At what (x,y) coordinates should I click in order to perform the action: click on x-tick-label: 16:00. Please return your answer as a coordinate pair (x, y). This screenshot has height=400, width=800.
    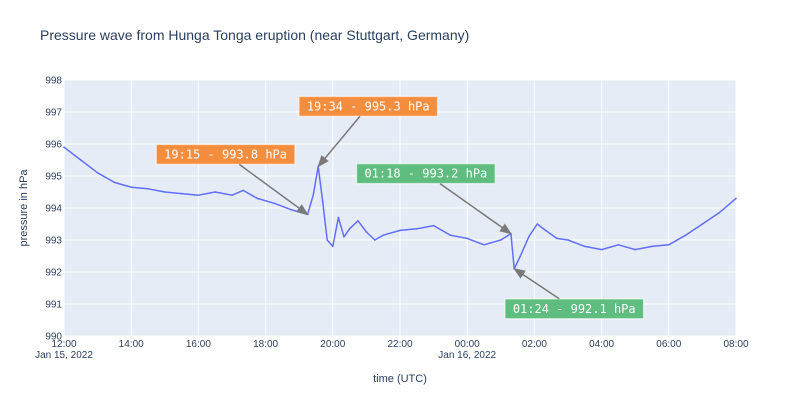
    Looking at the image, I should click on (198, 344).